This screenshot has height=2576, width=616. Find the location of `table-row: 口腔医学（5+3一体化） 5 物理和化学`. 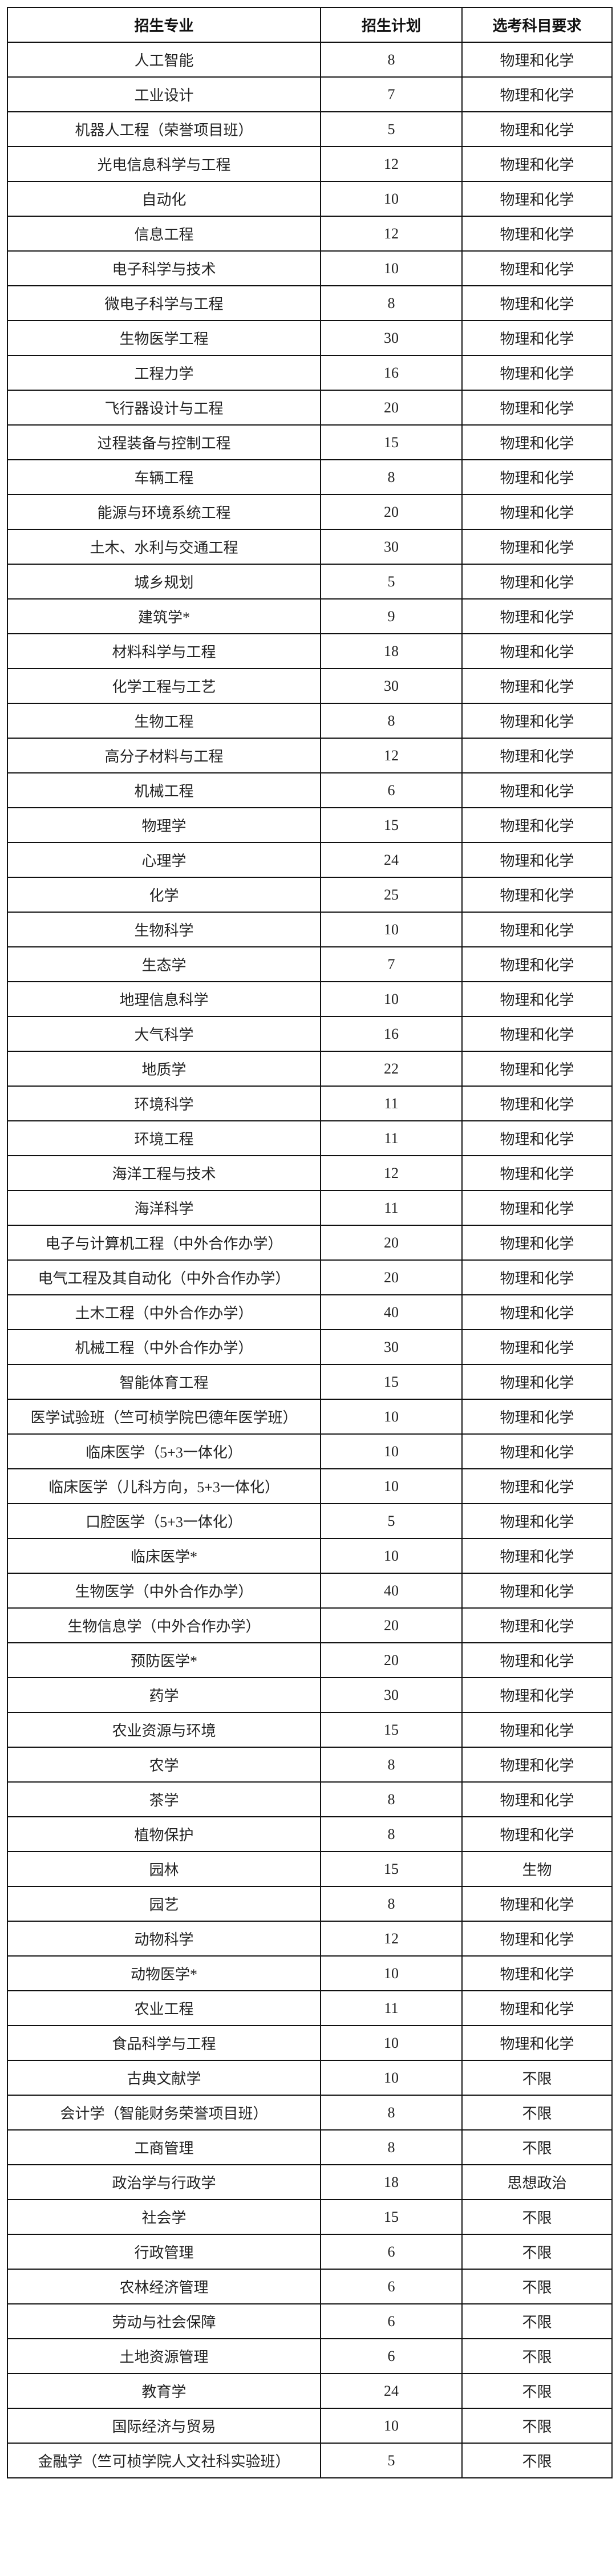

table-row: 口腔医学（5+3一体化） 5 物理和化学 is located at coordinates (310, 1521).